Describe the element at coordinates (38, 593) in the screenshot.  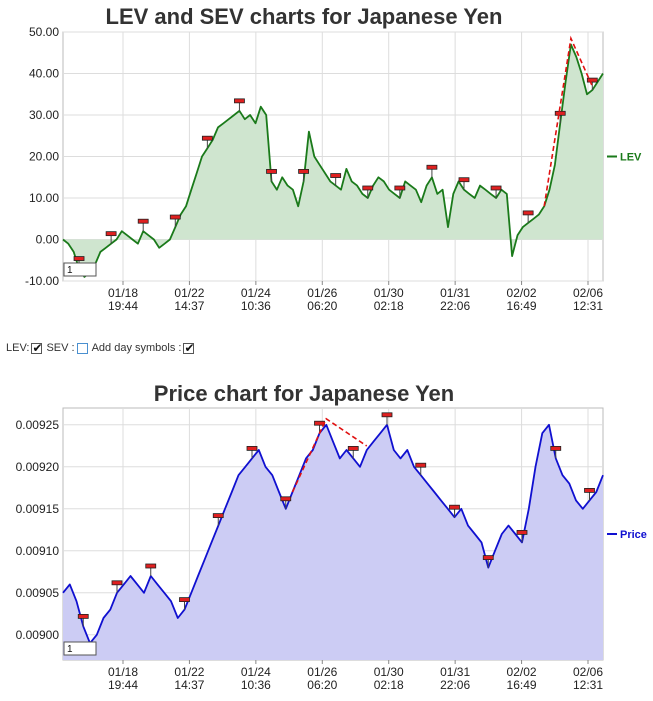
I see `y-tick-label: 0.00905` at that location.